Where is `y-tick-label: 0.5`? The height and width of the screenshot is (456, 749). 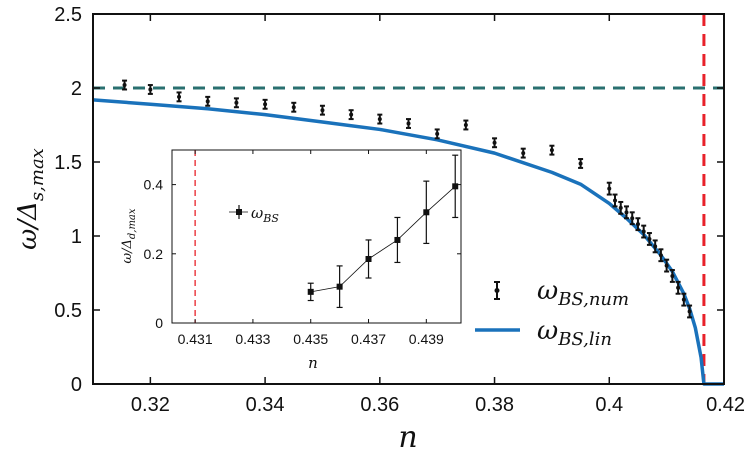
y-tick-label: 0.5 is located at coordinates (68, 311).